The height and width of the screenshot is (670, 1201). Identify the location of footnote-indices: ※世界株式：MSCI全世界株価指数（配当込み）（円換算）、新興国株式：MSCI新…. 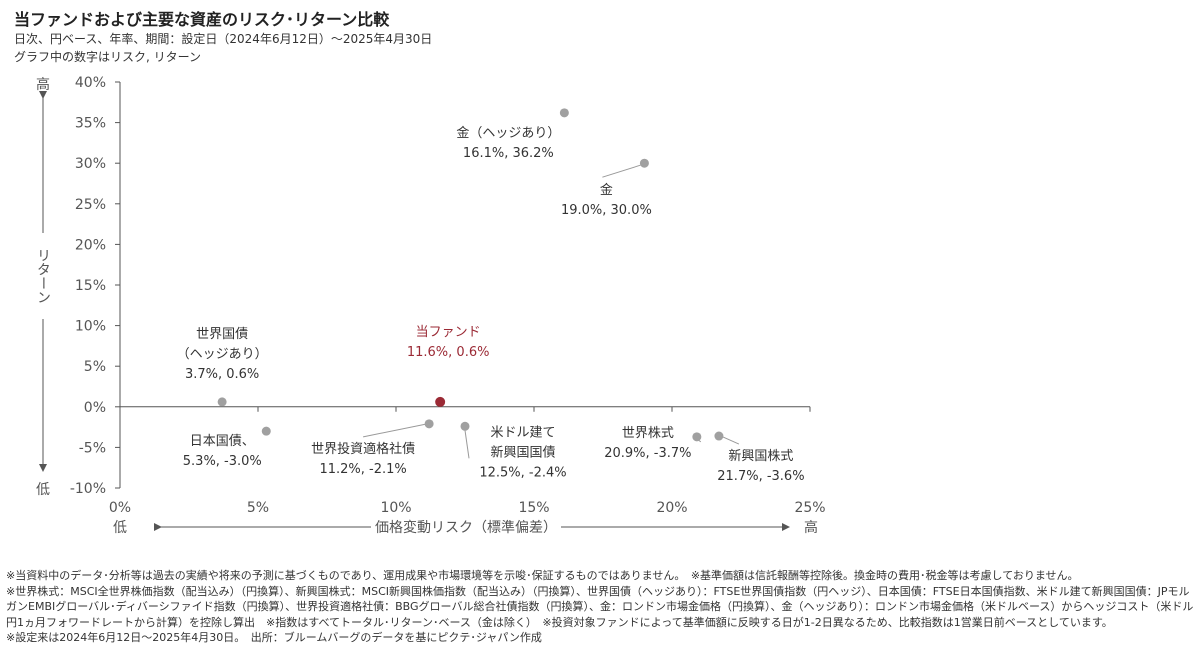
(600, 606).